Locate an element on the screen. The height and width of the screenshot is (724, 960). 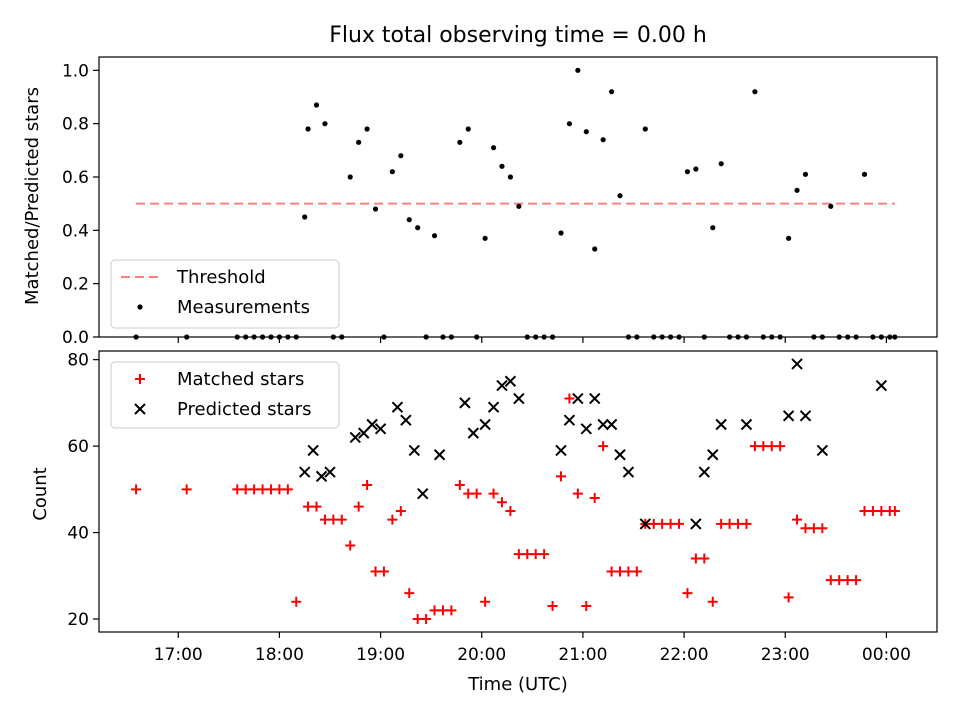
bottom-y-axis-label: Count is located at coordinates (40, 493).